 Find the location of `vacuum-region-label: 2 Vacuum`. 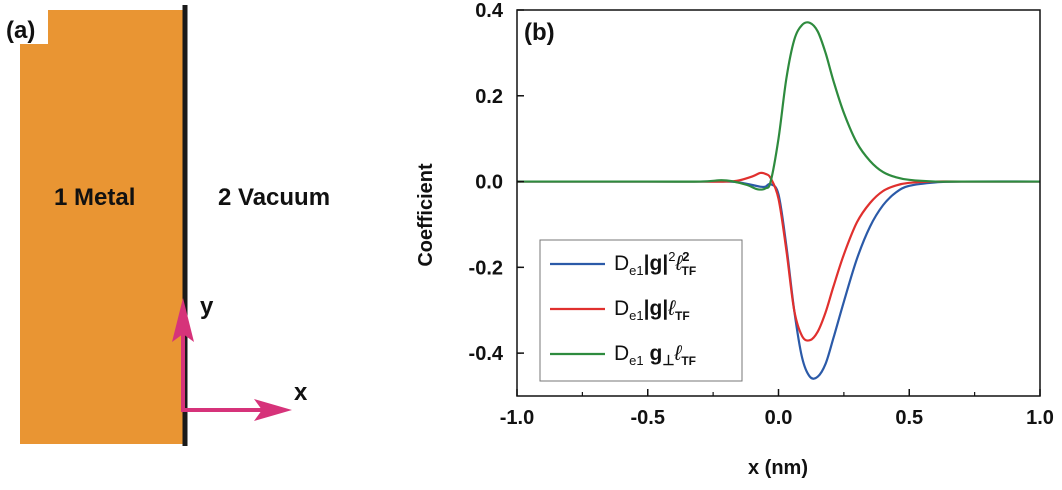

vacuum-region-label: 2 Vacuum is located at coordinates (274, 197).